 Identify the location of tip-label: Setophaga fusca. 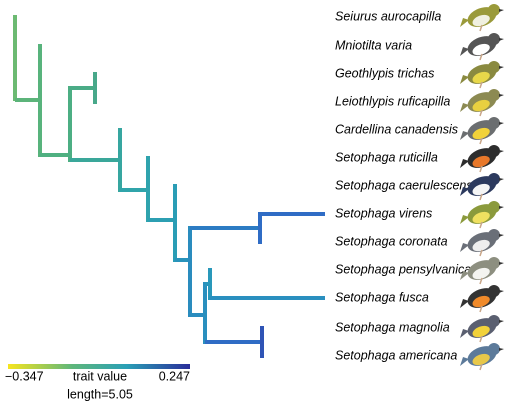
(382, 297).